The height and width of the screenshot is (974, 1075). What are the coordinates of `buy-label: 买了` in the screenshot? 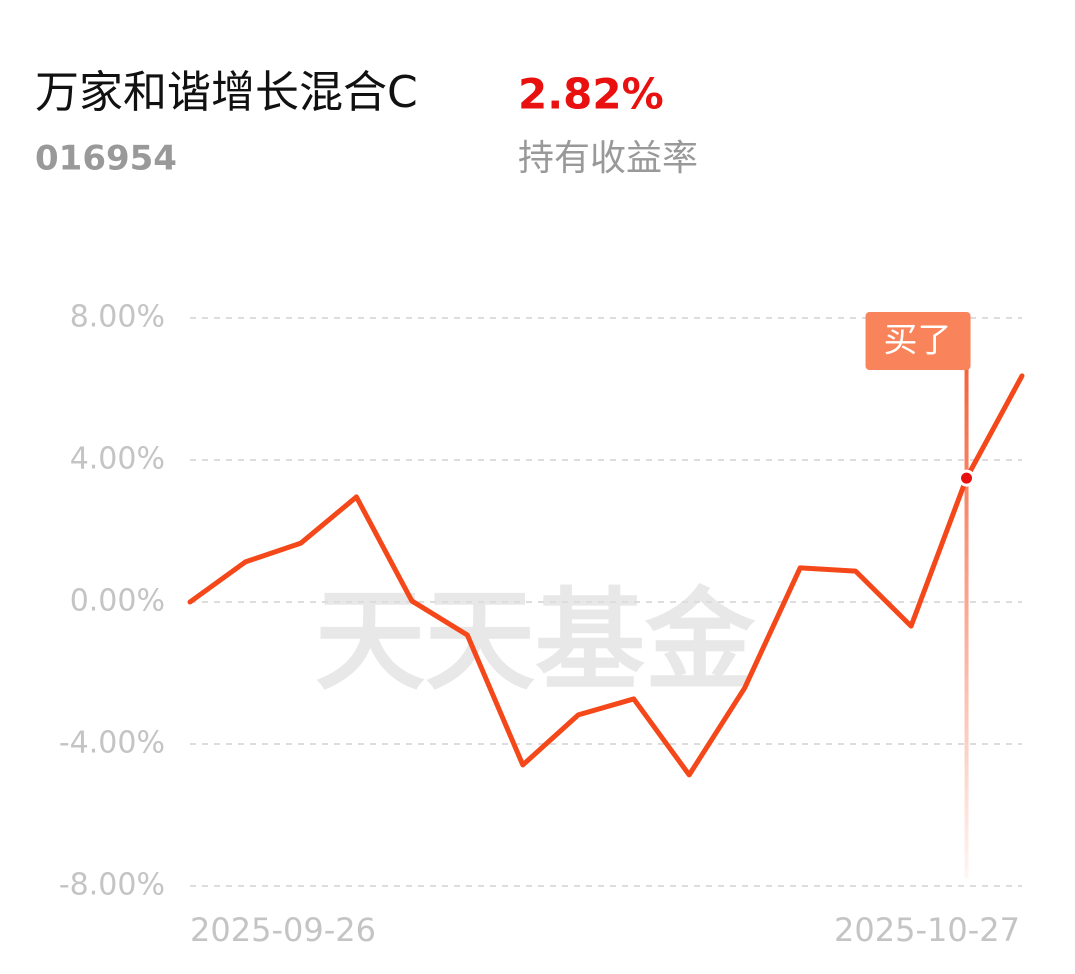 It's located at (918, 341).